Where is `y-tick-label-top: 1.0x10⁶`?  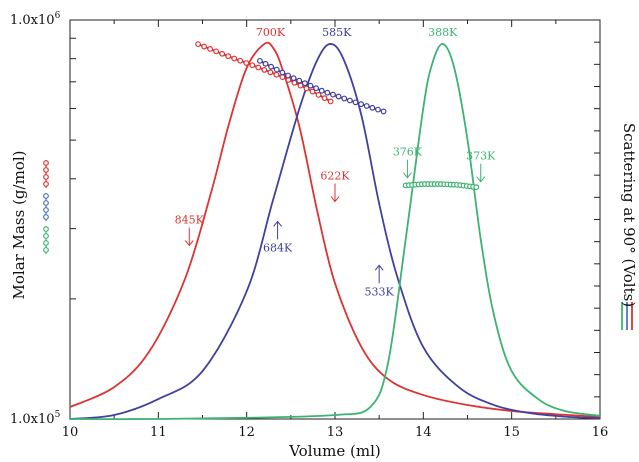
y-tick-label-top: 1.0x10⁶ is located at coordinates (35, 19).